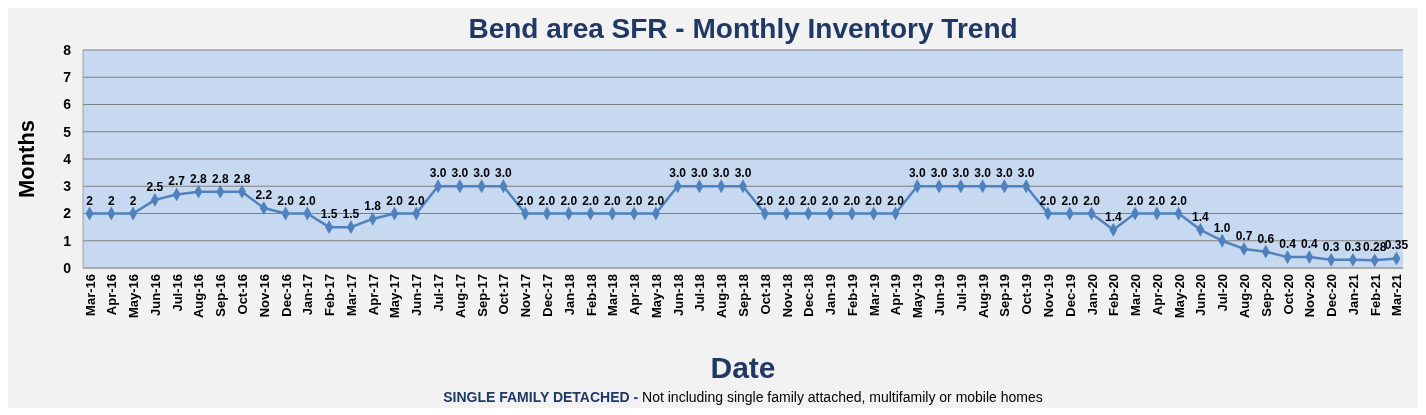  I want to click on x-tick-label: Oct-20, so click(1288, 294).